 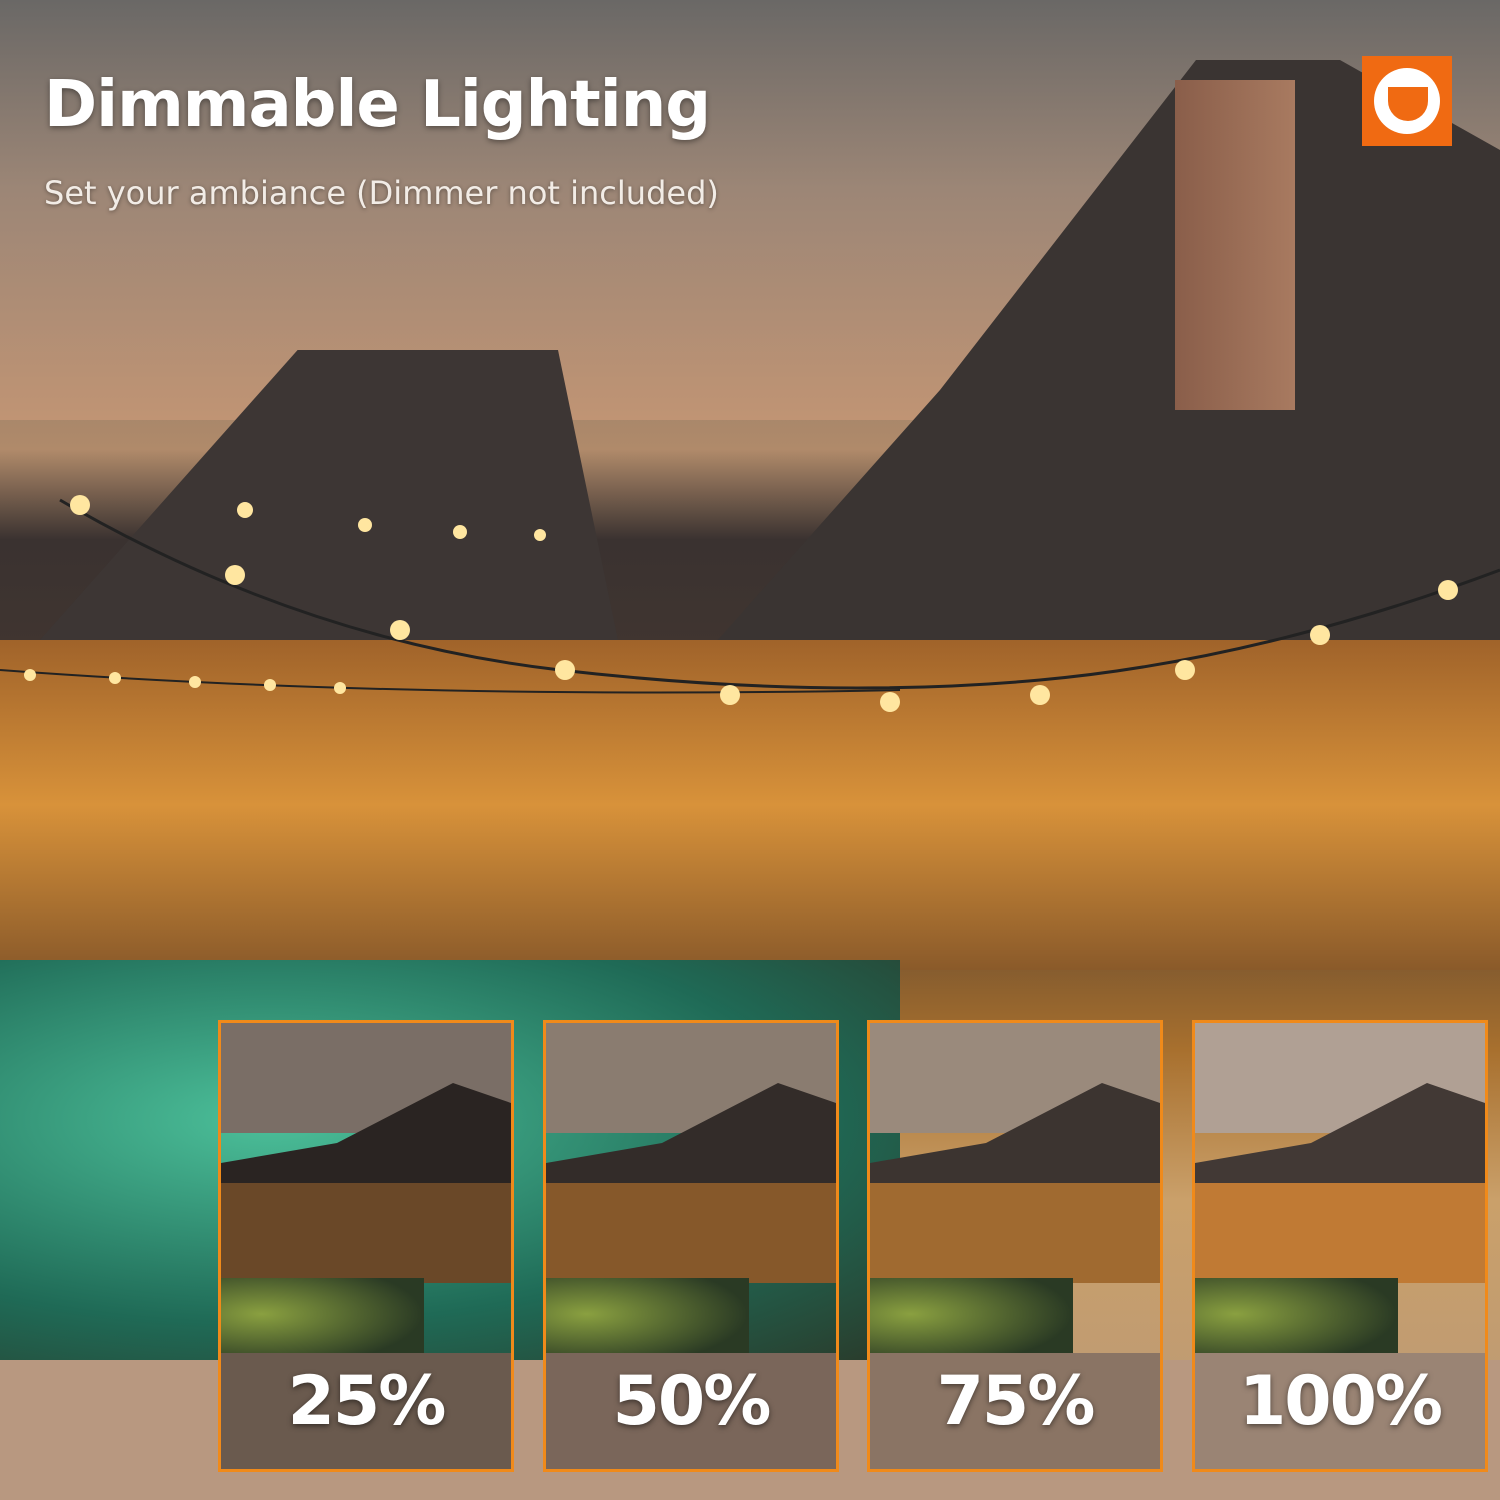 What do you see at coordinates (381, 193) in the screenshot?
I see `page-subtitle: Set your ambiance (Dimmer not included)` at bounding box center [381, 193].